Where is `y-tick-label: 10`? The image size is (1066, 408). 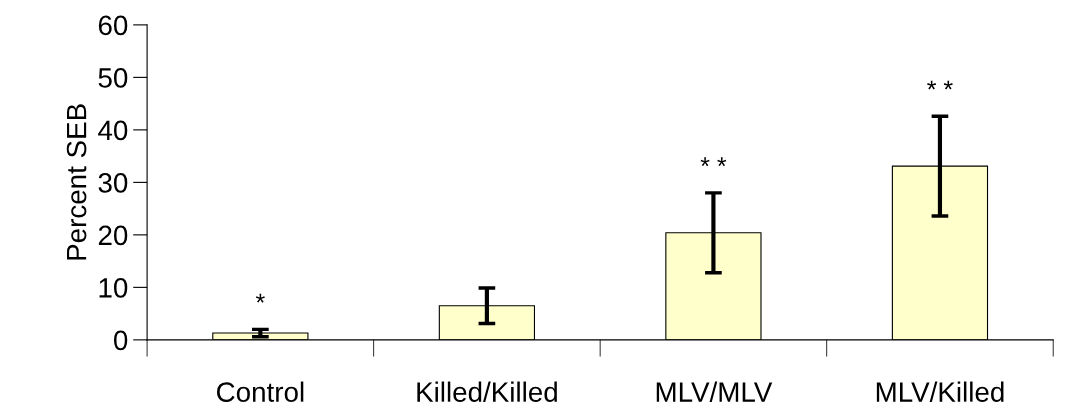 y-tick-label: 10 is located at coordinates (113, 288).